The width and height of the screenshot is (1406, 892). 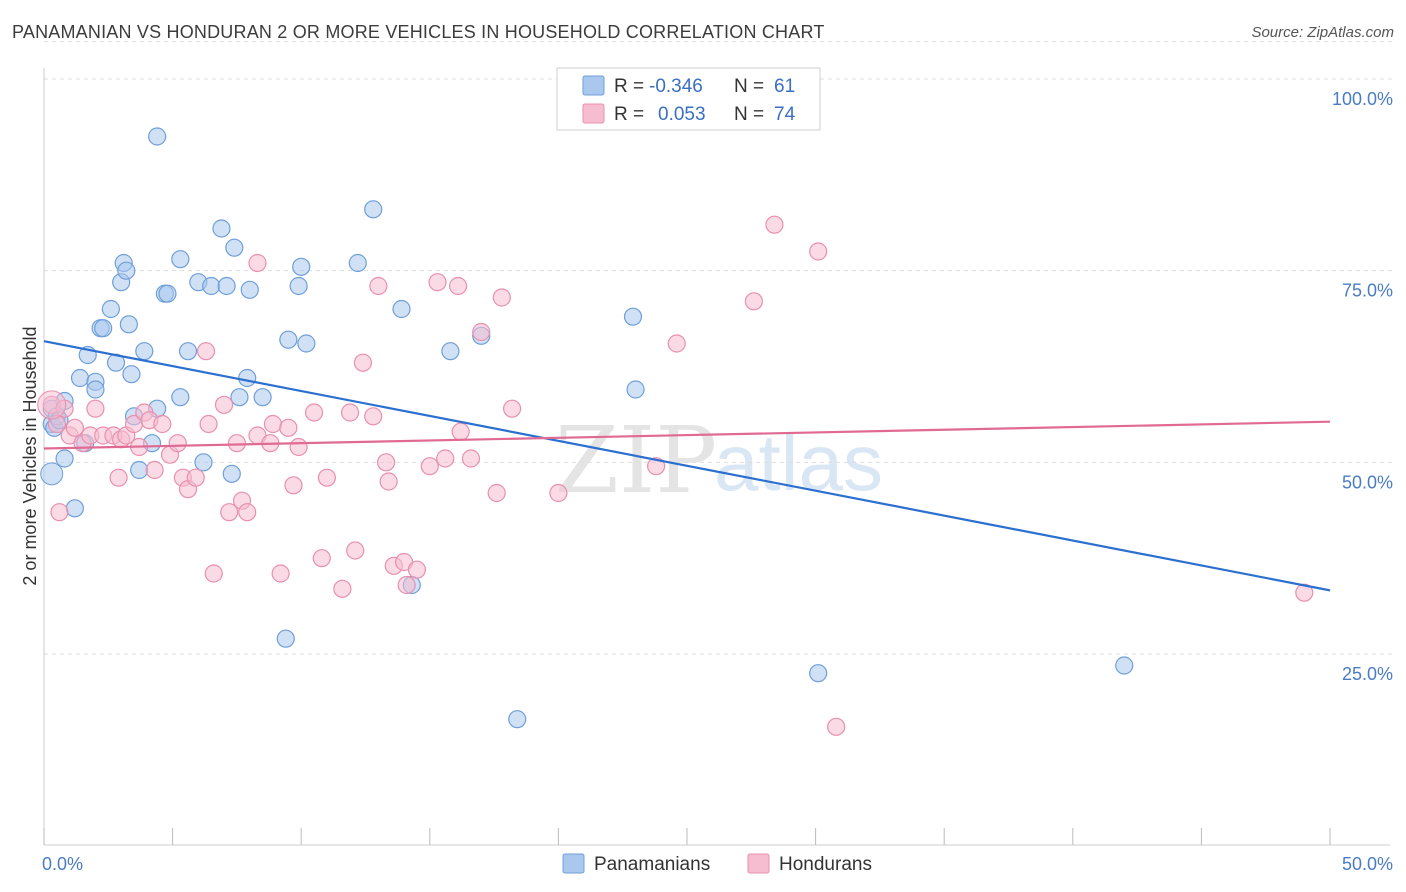 What do you see at coordinates (652, 864) in the screenshot?
I see `bottom-legend-label-panamanians: Panamanians` at bounding box center [652, 864].